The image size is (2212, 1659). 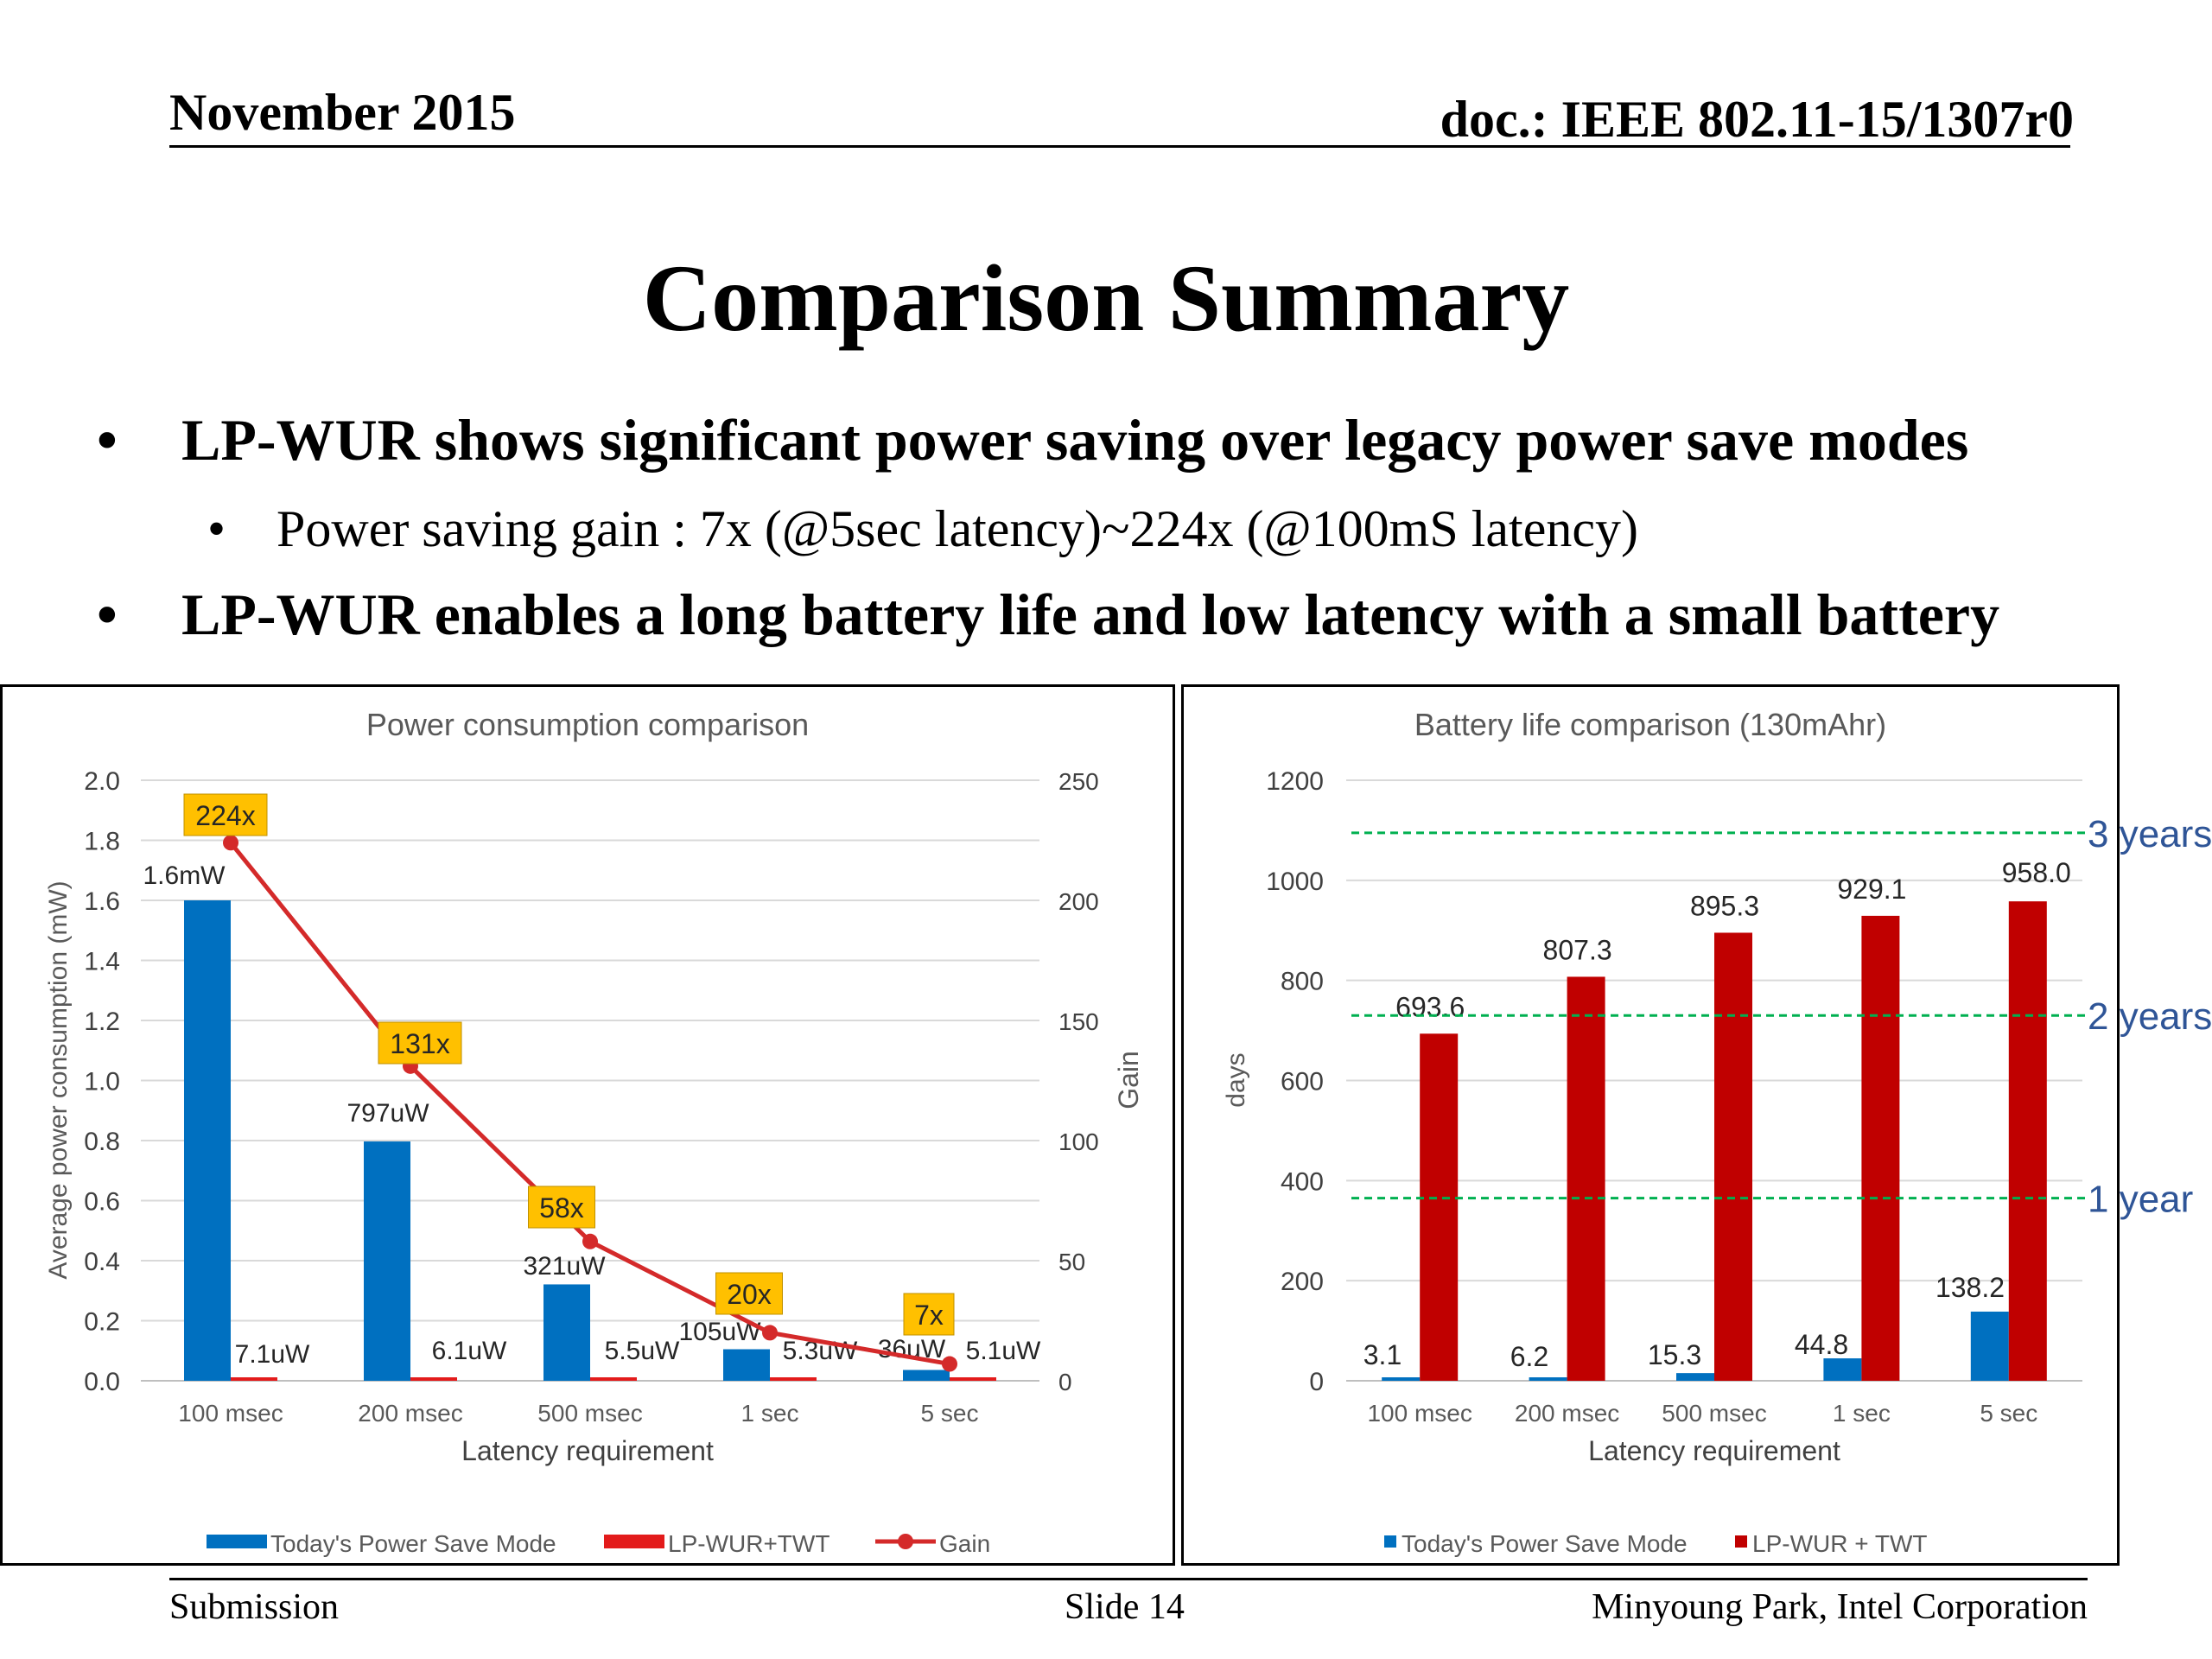 I want to click on battery-chart-y-label: days, so click(x=1236, y=1079).